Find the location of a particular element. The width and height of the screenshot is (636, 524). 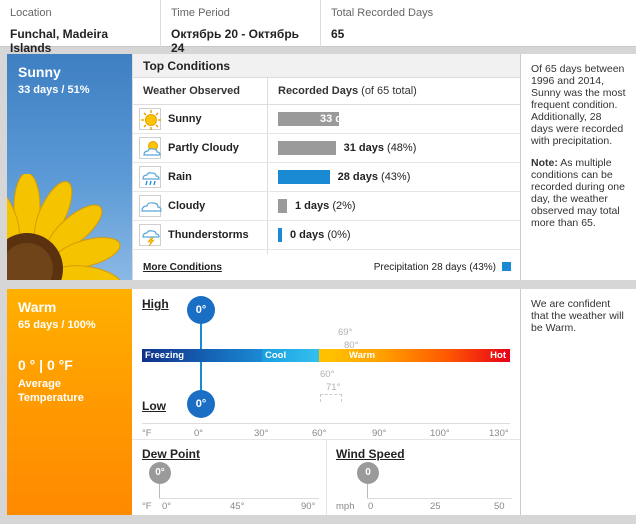

condition-value: 31 days (48%) is located at coordinates (380, 148).